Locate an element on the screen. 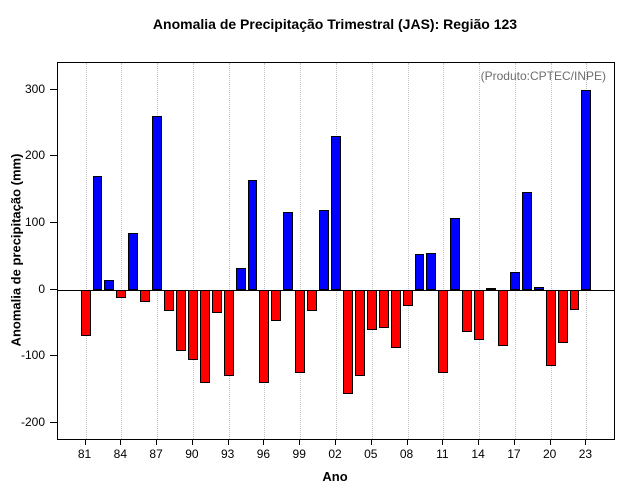  x-tick-label: 84 is located at coordinates (120, 454).